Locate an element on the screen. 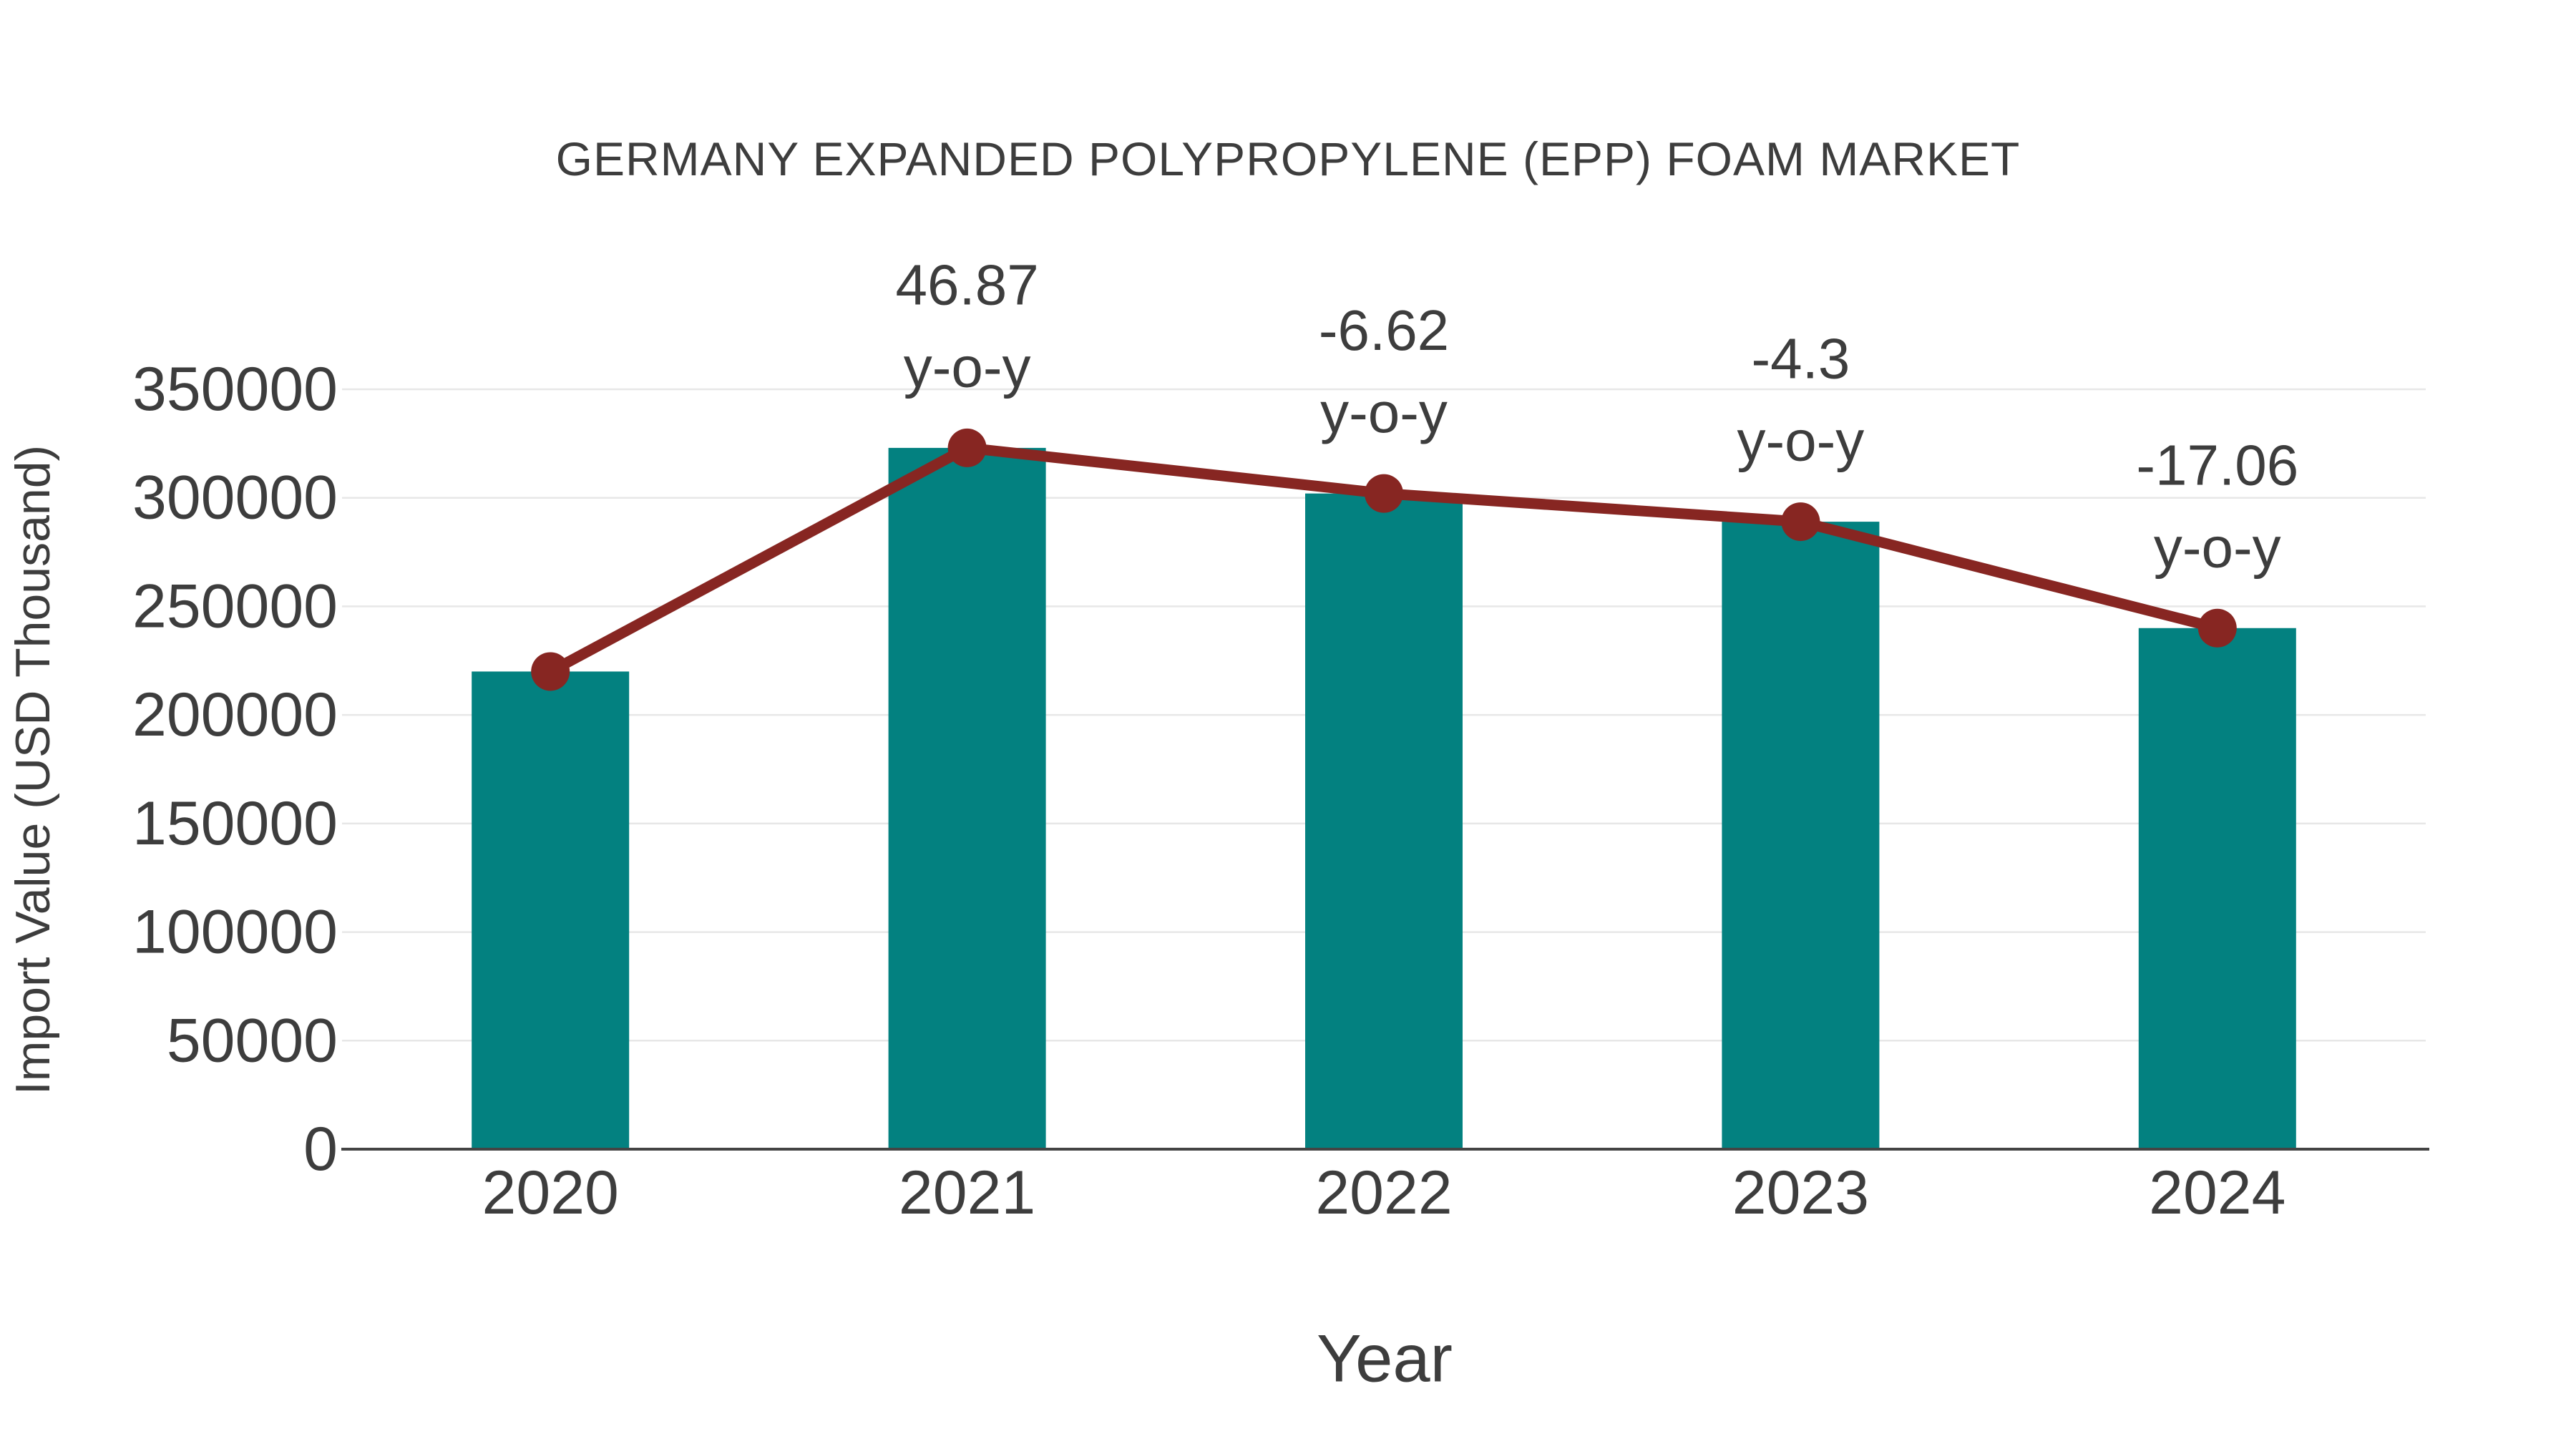  x-tick-2024: 2024 is located at coordinates (2217, 1192).